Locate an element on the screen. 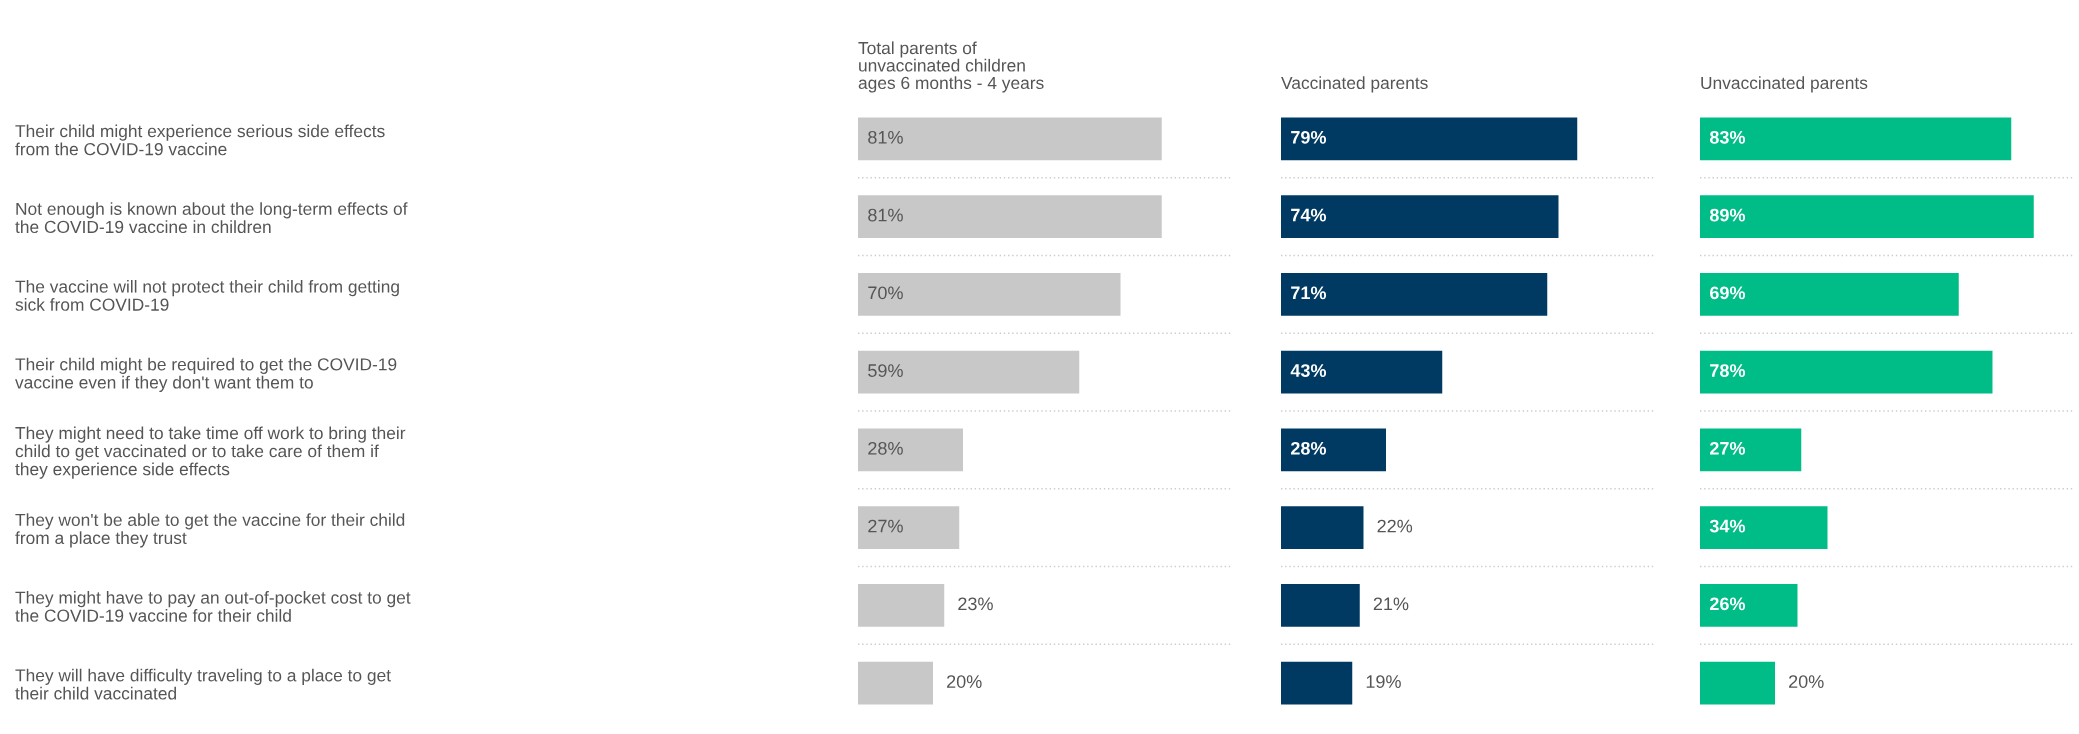 The height and width of the screenshot is (734, 2079). data-label: 21% is located at coordinates (1391, 604).